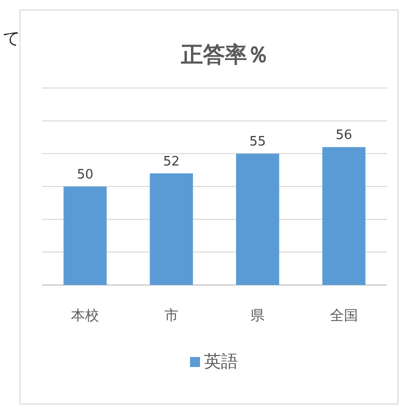  I want to click on title: 正答率％, so click(225, 55).